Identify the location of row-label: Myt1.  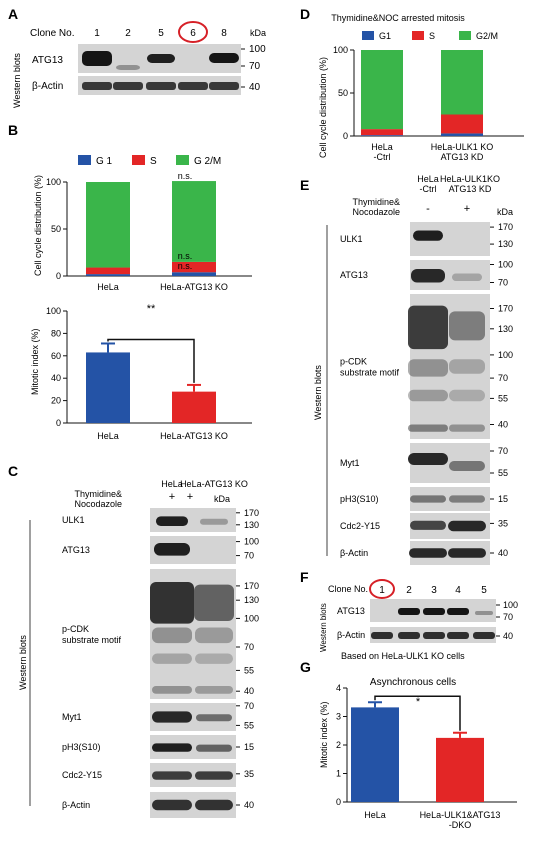
(72, 717).